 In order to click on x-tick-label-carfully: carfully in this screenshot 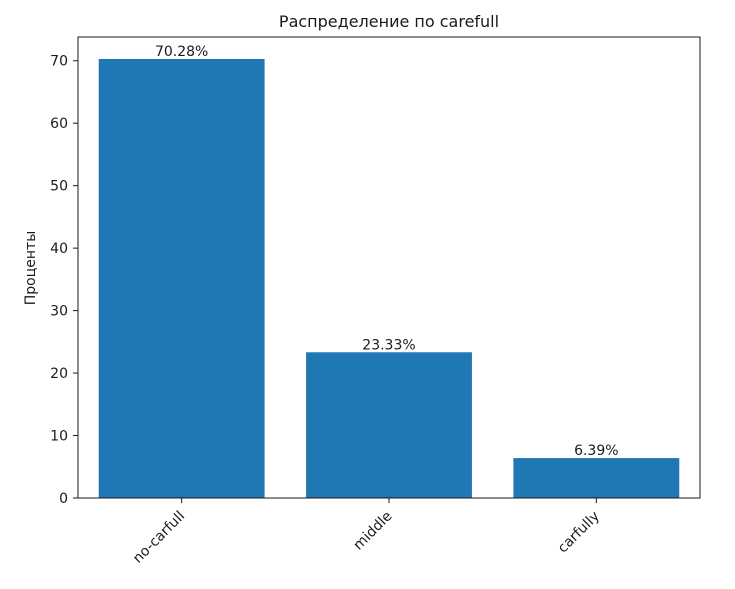, I will do `click(579, 532)`.